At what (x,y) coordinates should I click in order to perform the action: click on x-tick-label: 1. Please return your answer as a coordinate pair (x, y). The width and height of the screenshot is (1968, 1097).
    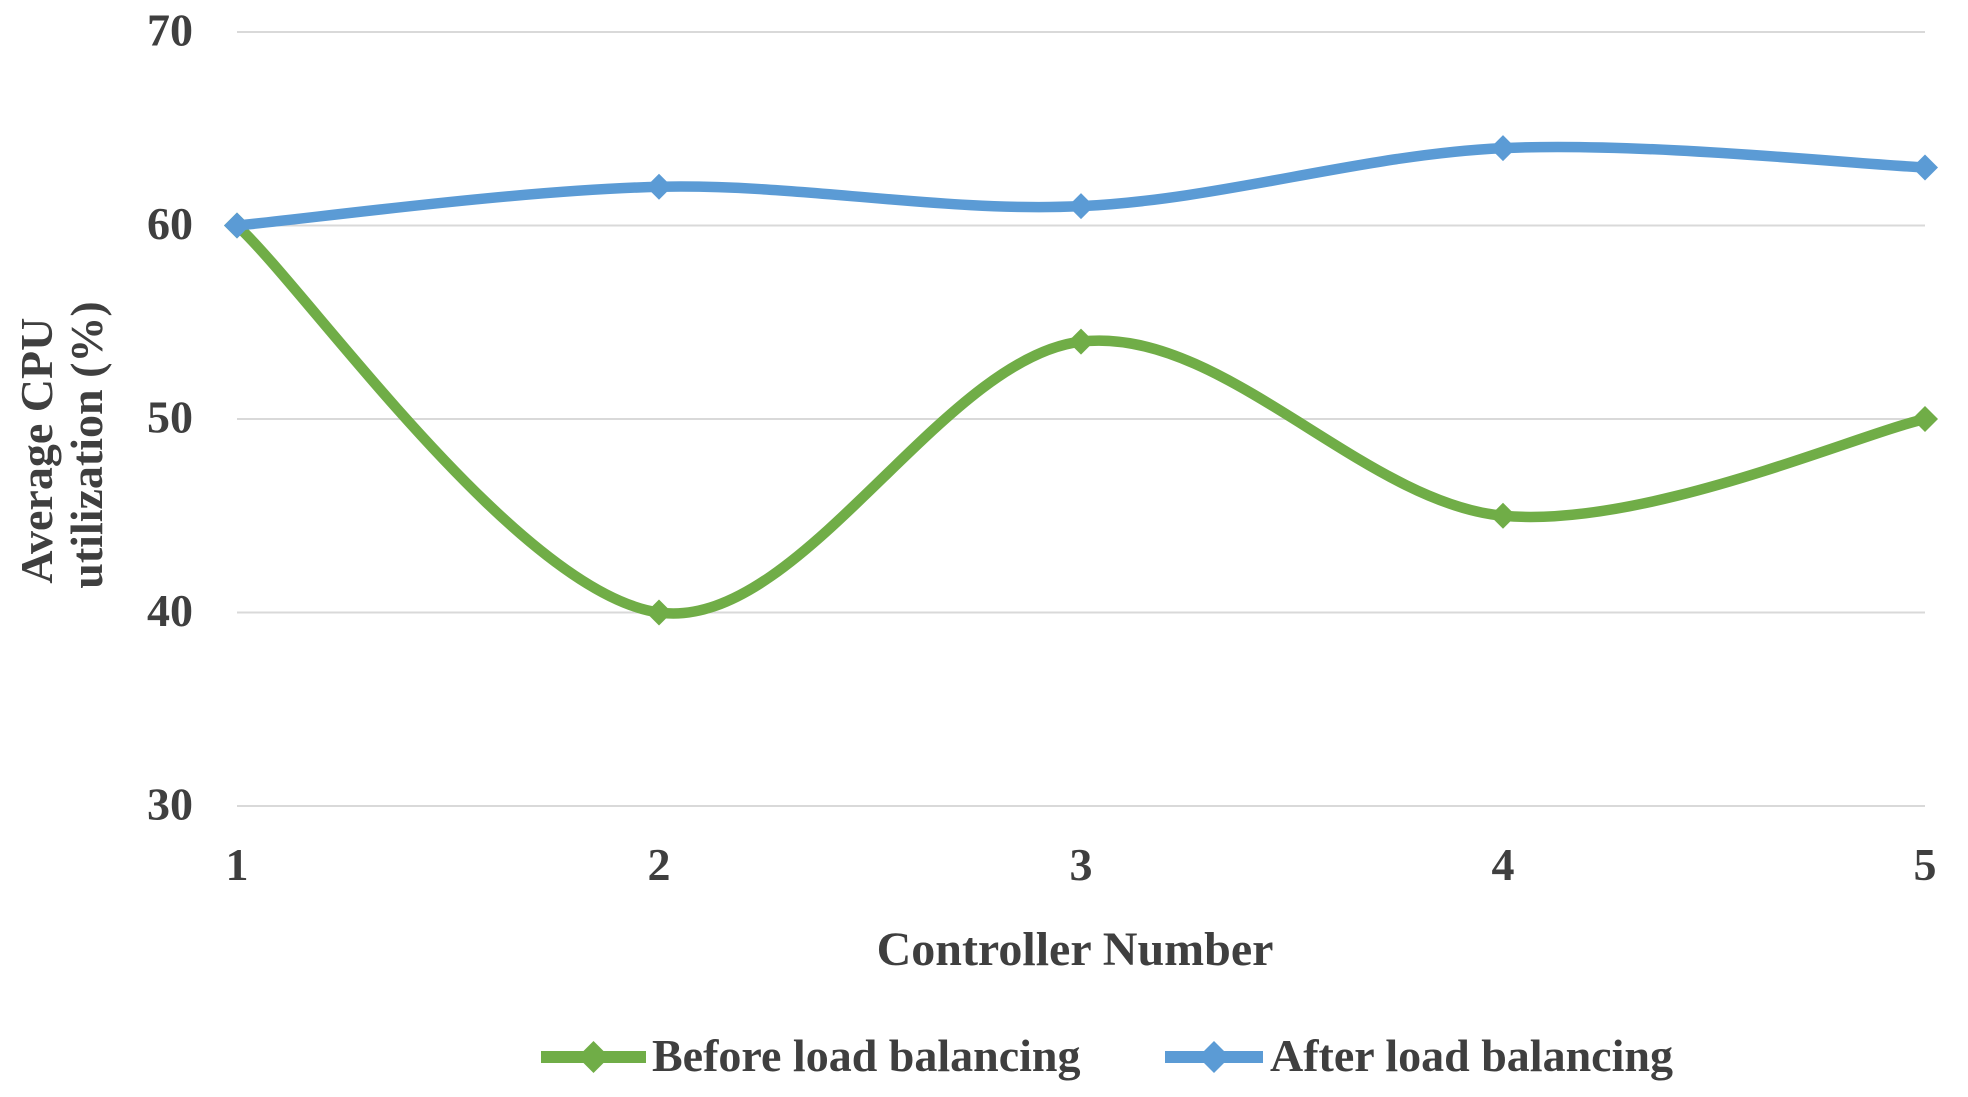
    Looking at the image, I should click on (237, 864).